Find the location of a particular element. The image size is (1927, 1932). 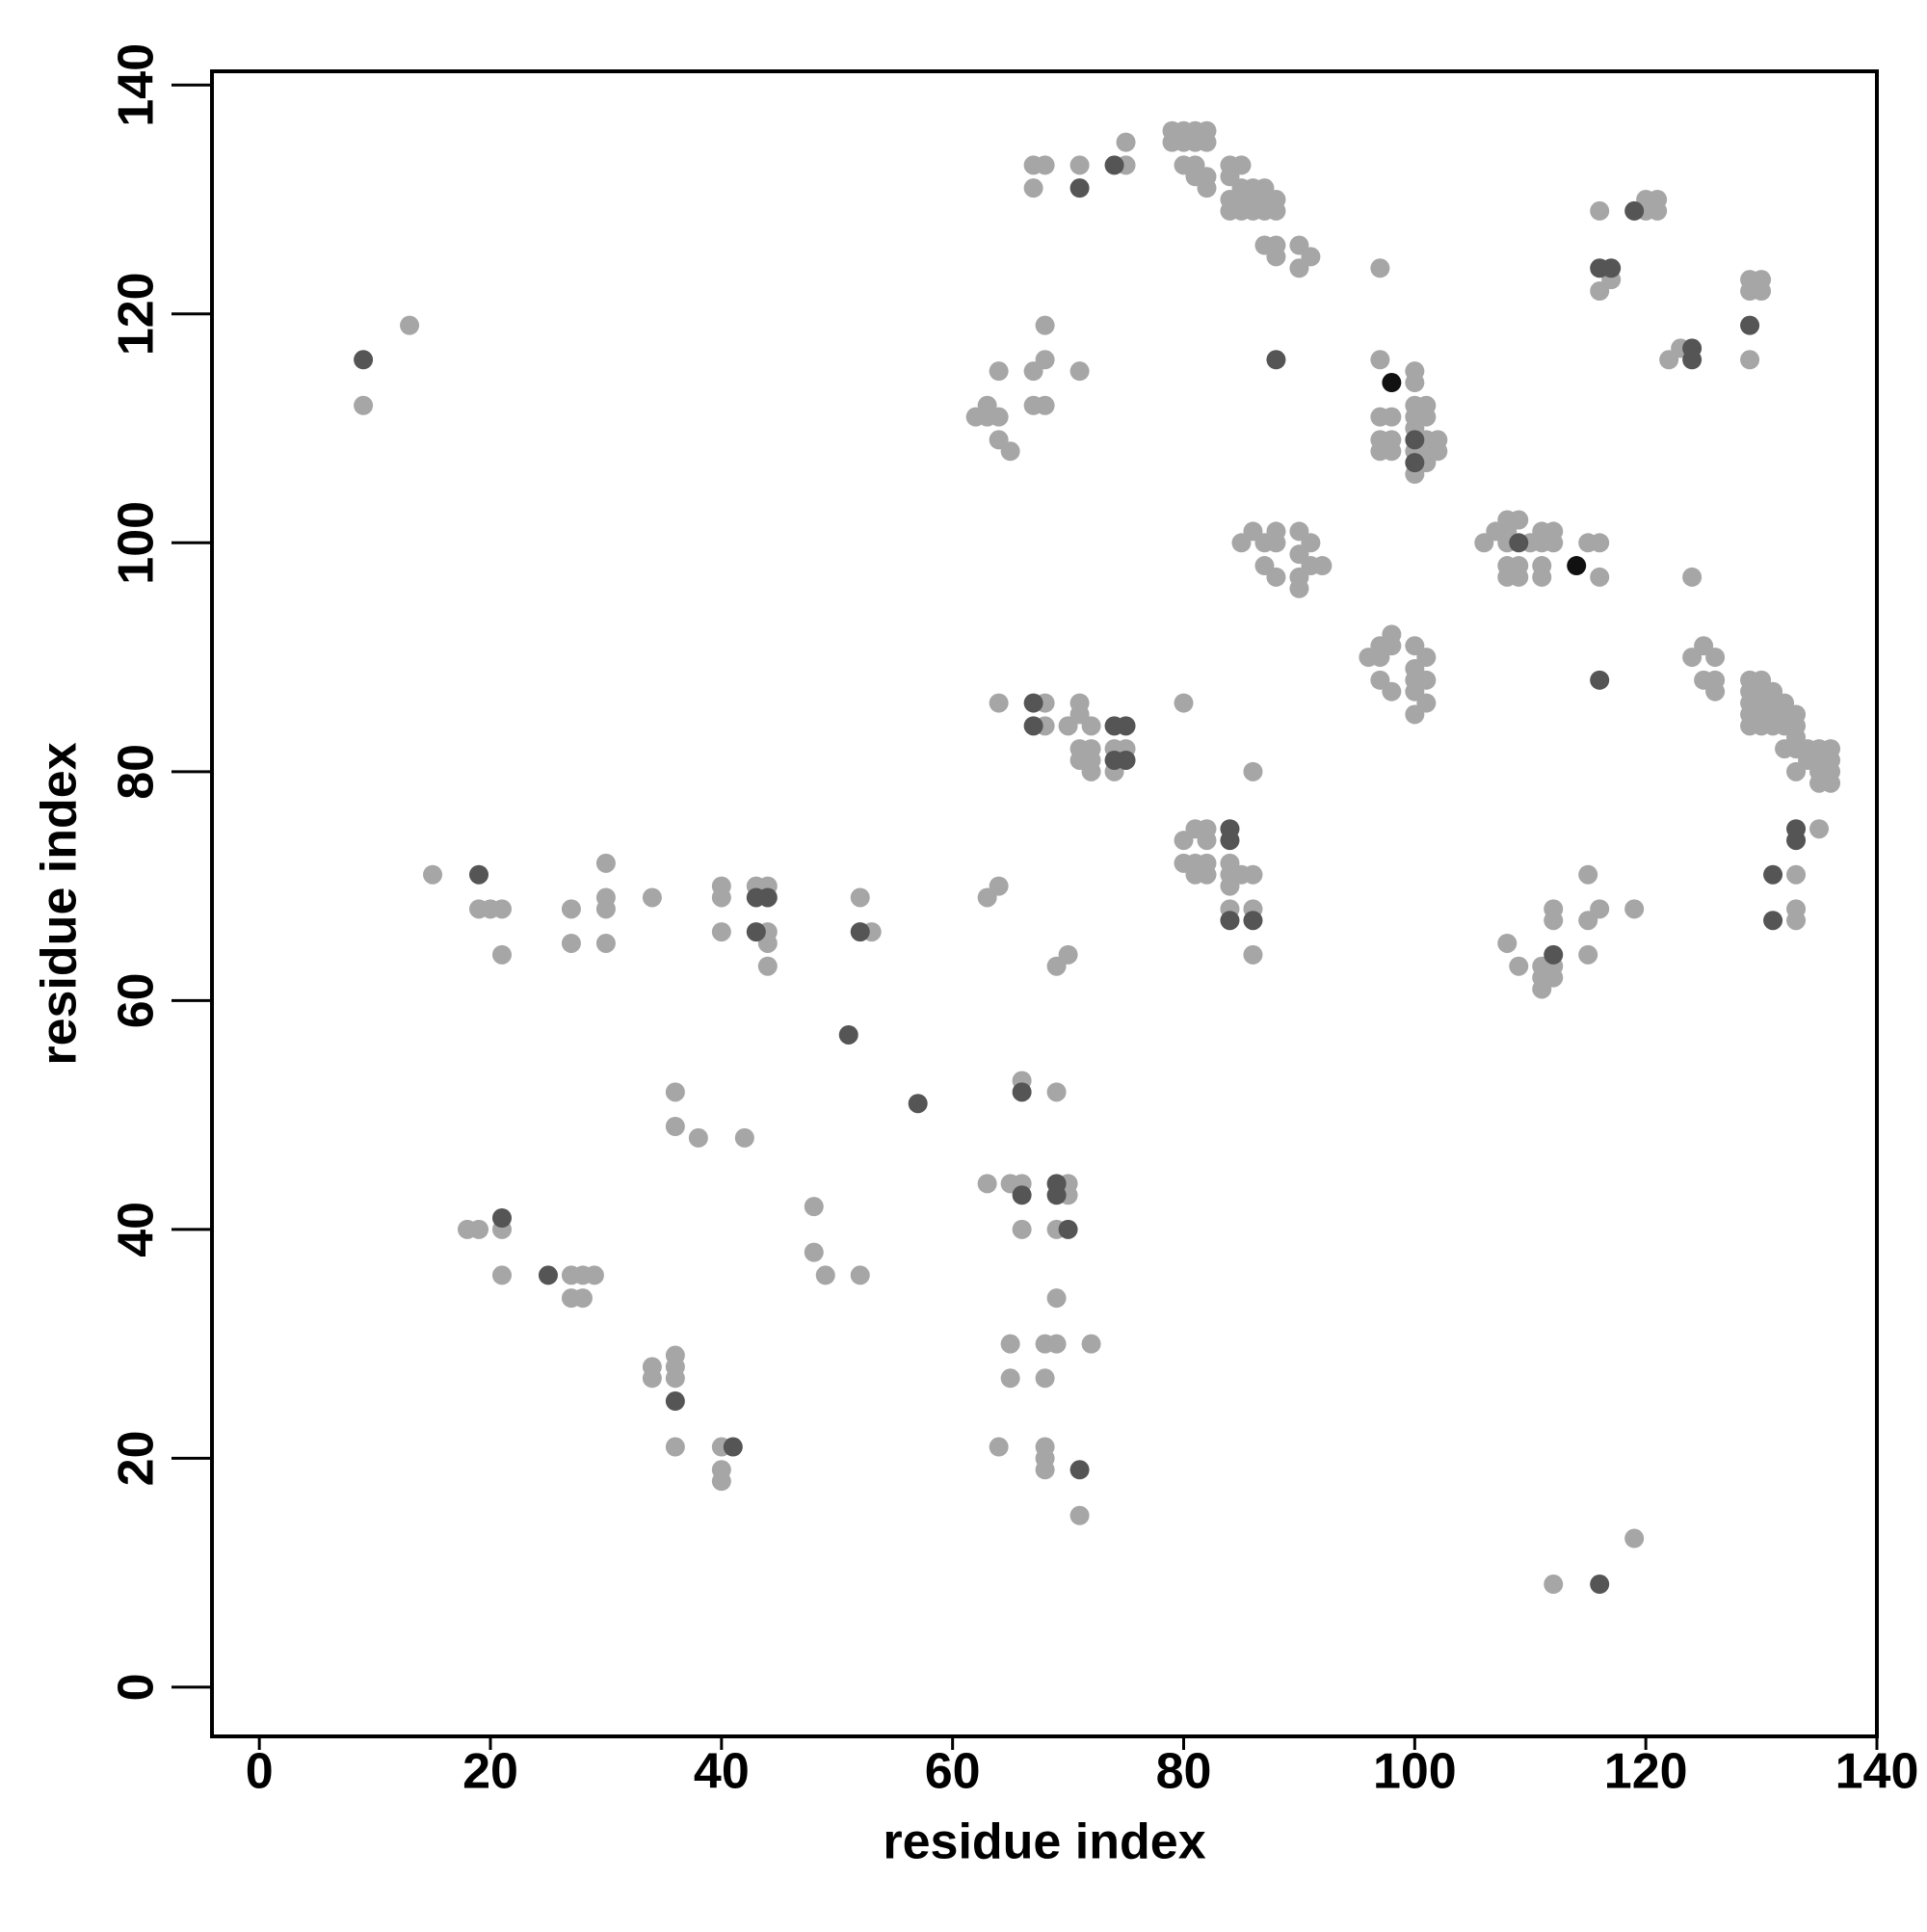

x-tick-label: 80 is located at coordinates (1184, 1772).